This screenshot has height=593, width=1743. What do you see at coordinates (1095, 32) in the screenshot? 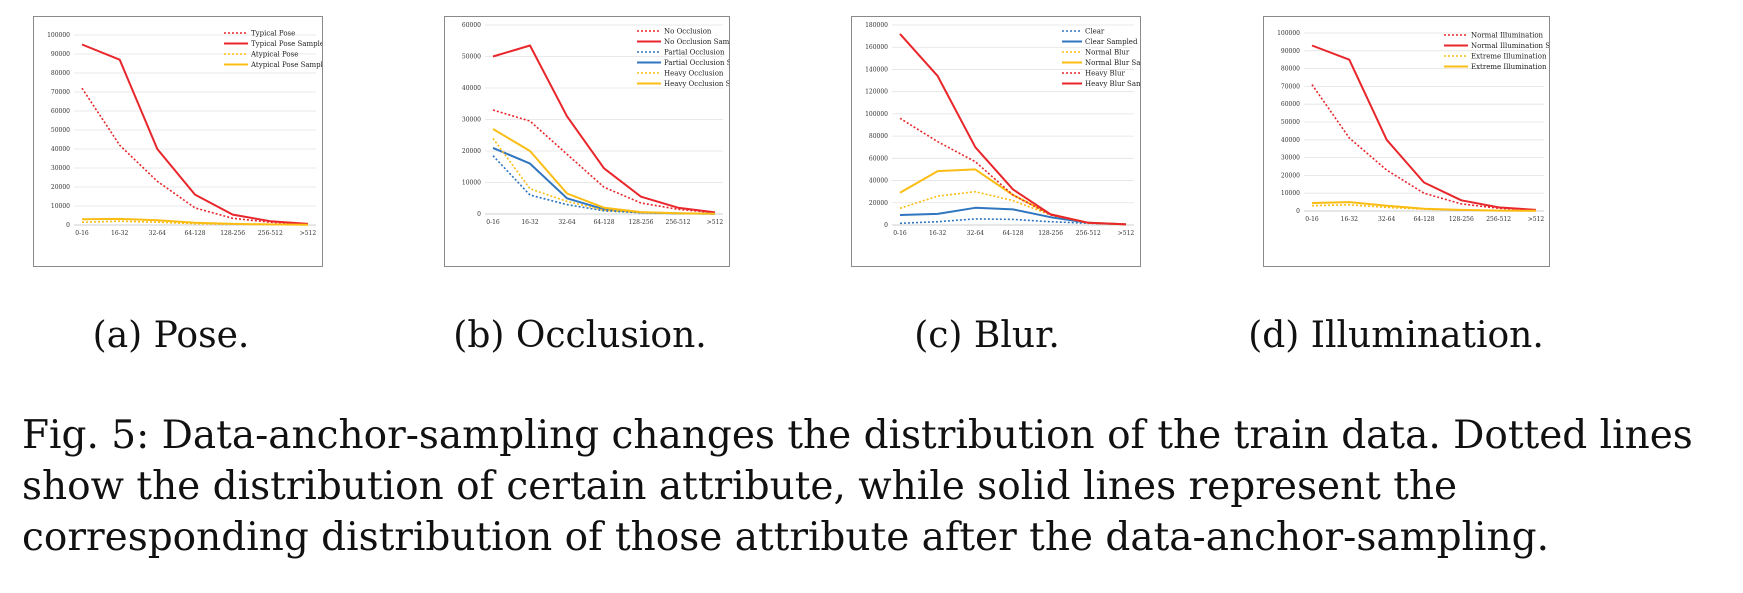
I see `legend-label: Clear` at bounding box center [1095, 32].